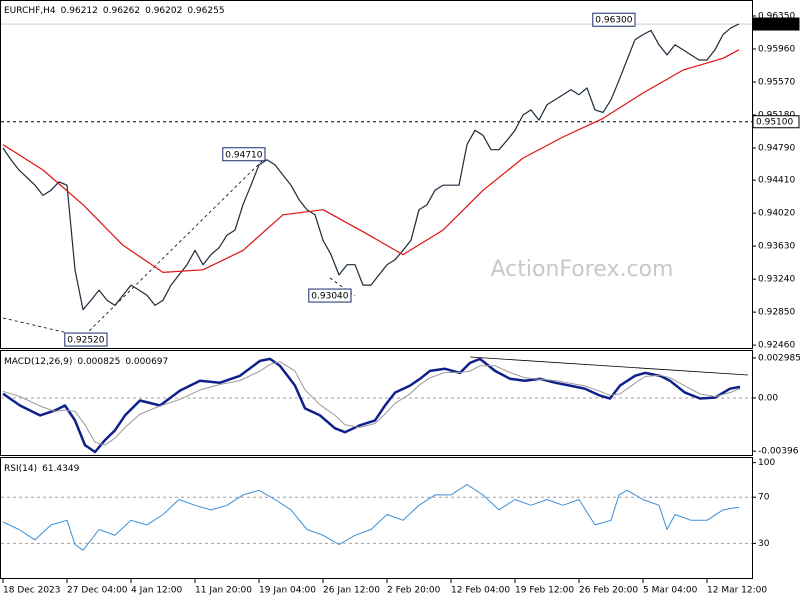 The width and height of the screenshot is (800, 600). What do you see at coordinates (121, 11) in the screenshot?
I see `readout-value: 0.96262` at bounding box center [121, 11].